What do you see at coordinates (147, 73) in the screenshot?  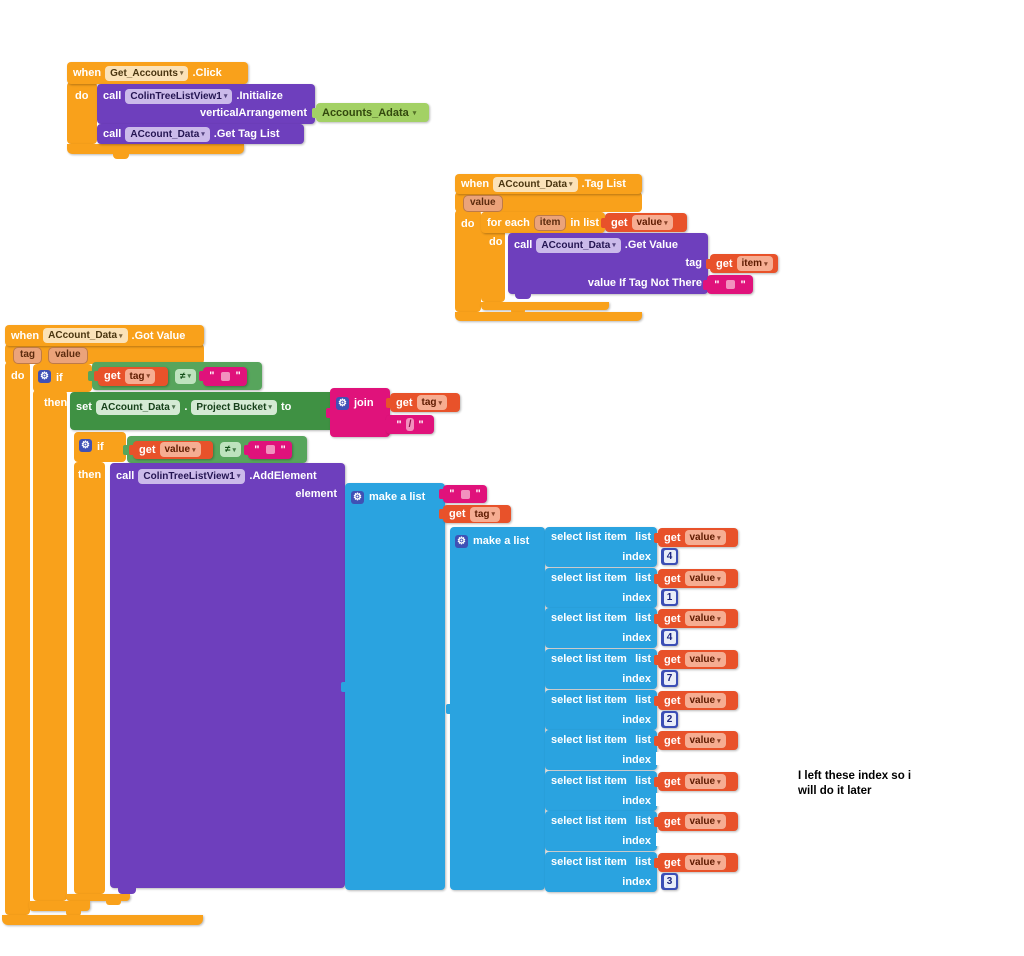 I see `component-dropdown: Get_Accounts ▾` at bounding box center [147, 73].